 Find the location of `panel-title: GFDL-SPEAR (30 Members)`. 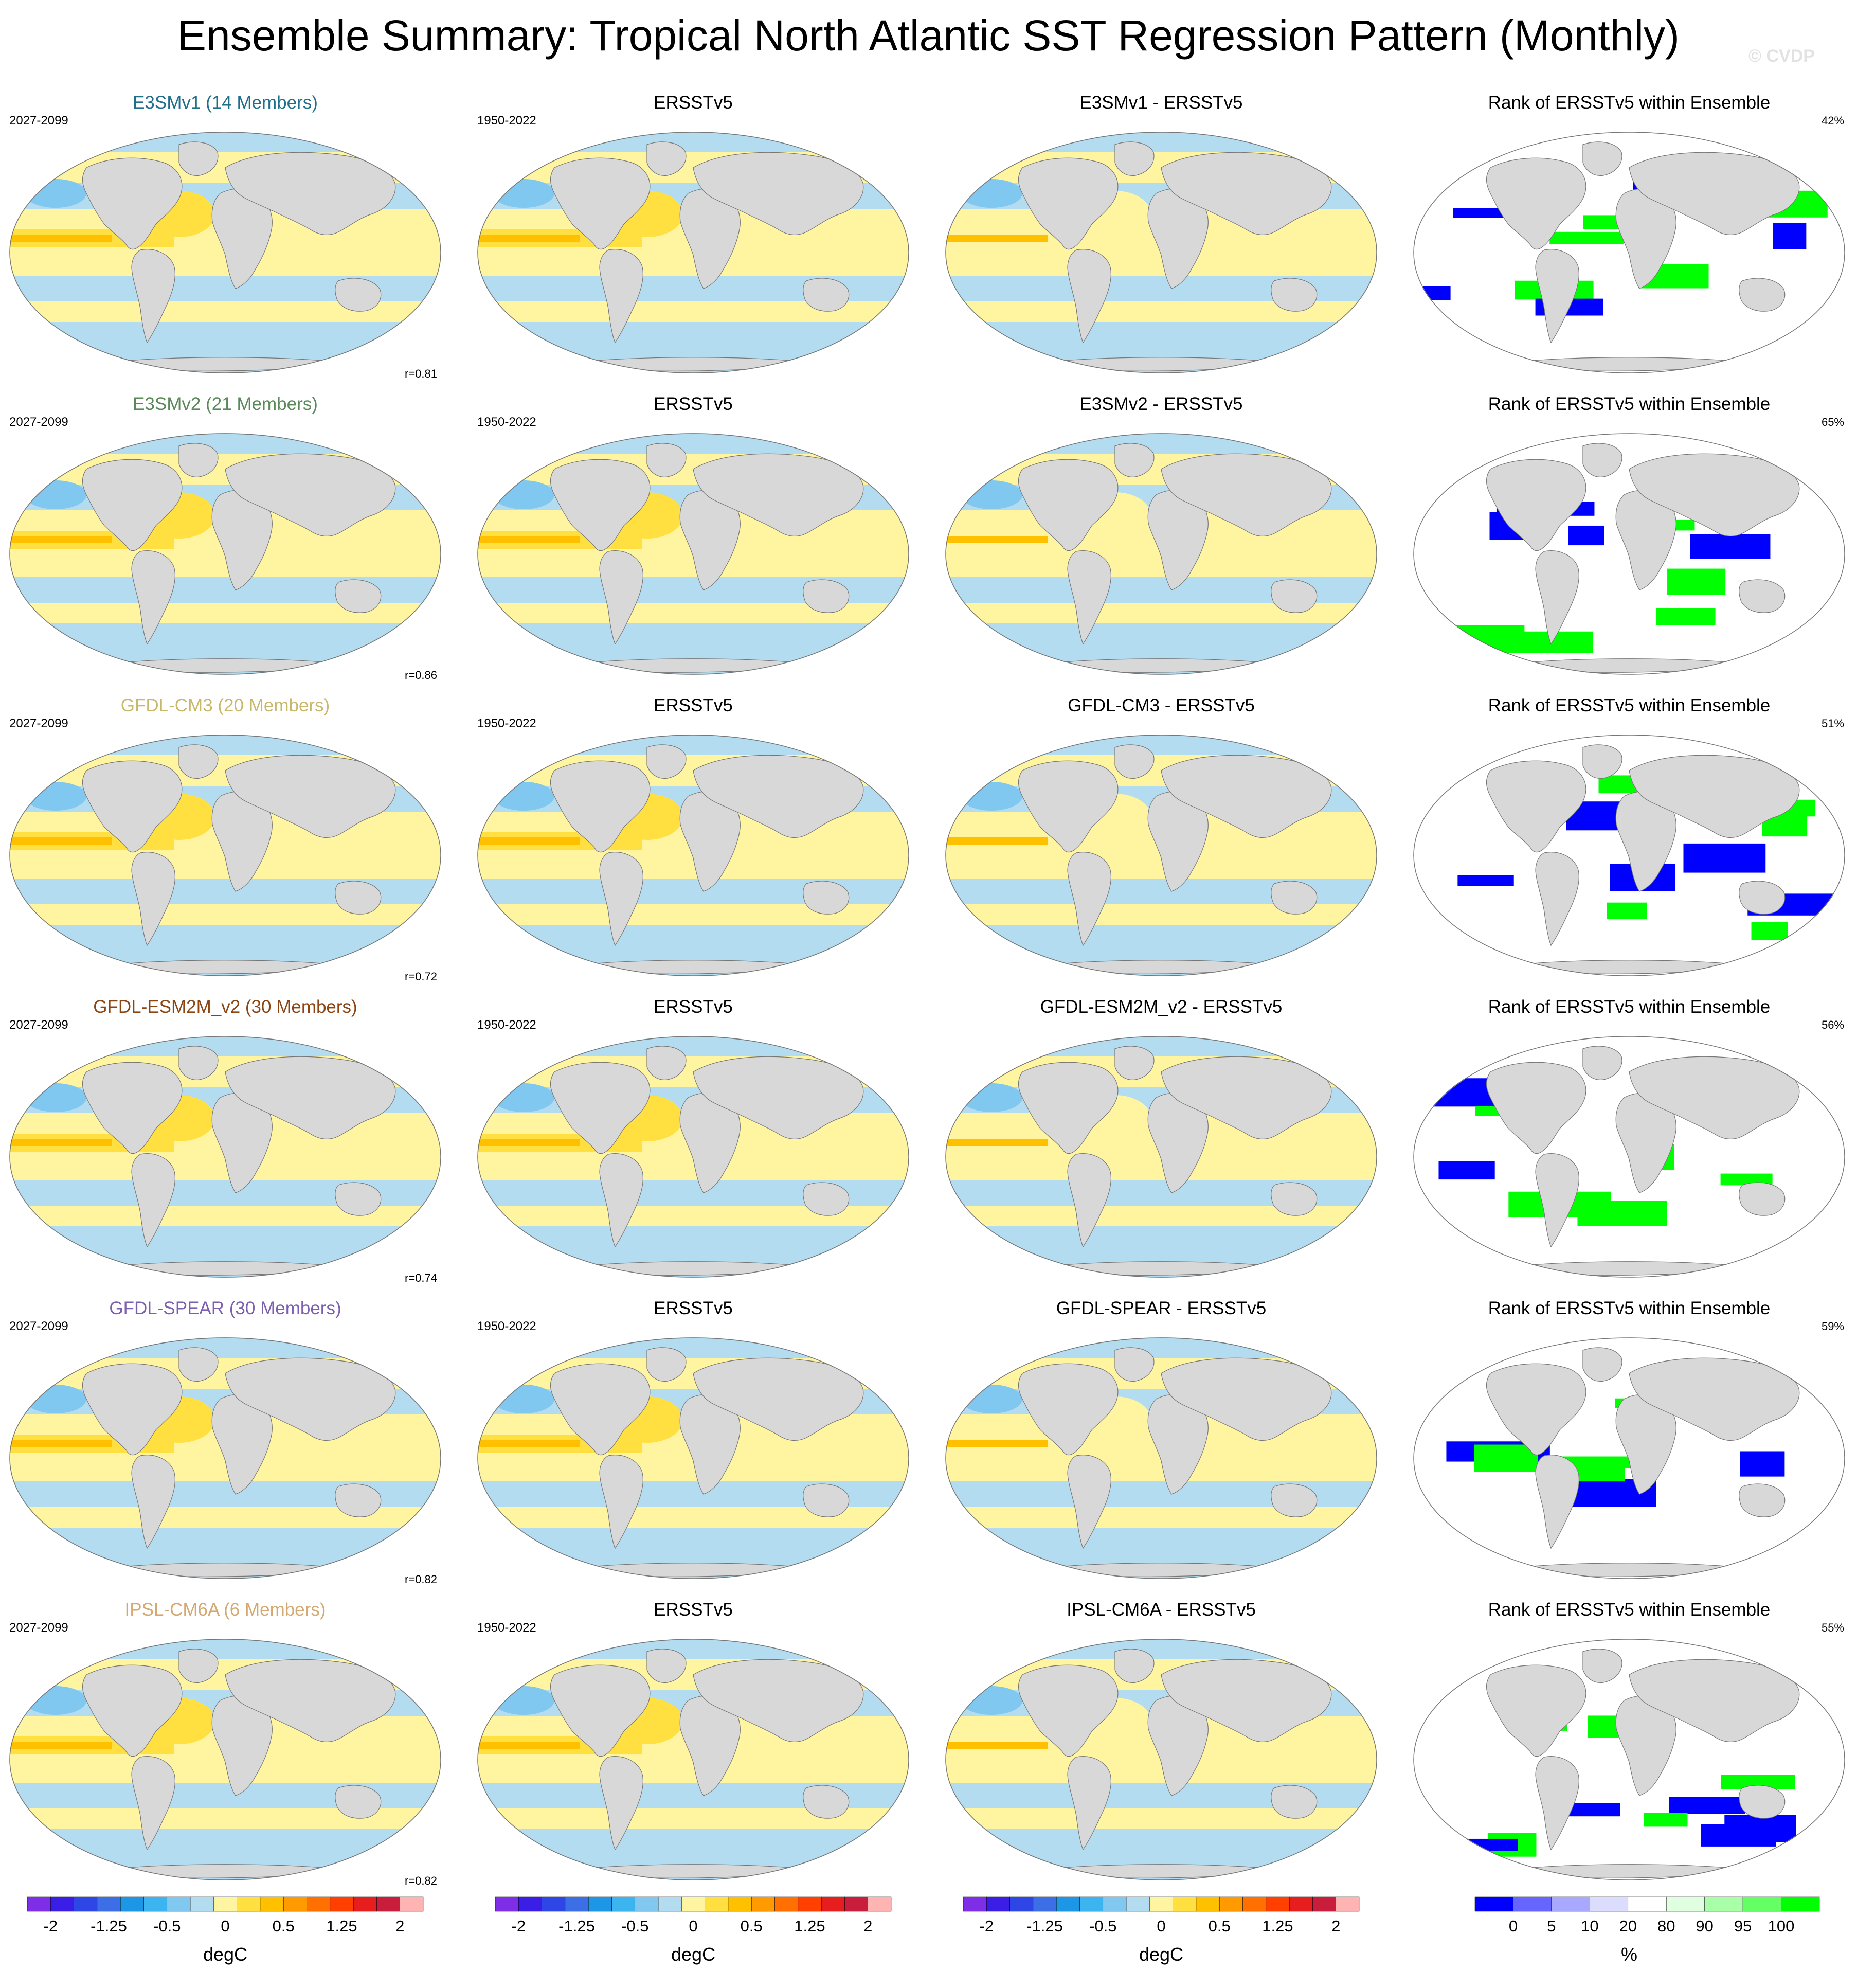

panel-title: GFDL-SPEAR (30 Members) is located at coordinates (225, 1308).